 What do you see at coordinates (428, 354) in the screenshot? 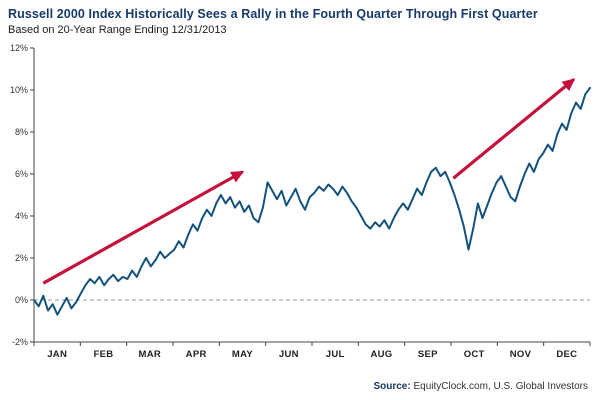
I see `x-month-label: SEP` at bounding box center [428, 354].